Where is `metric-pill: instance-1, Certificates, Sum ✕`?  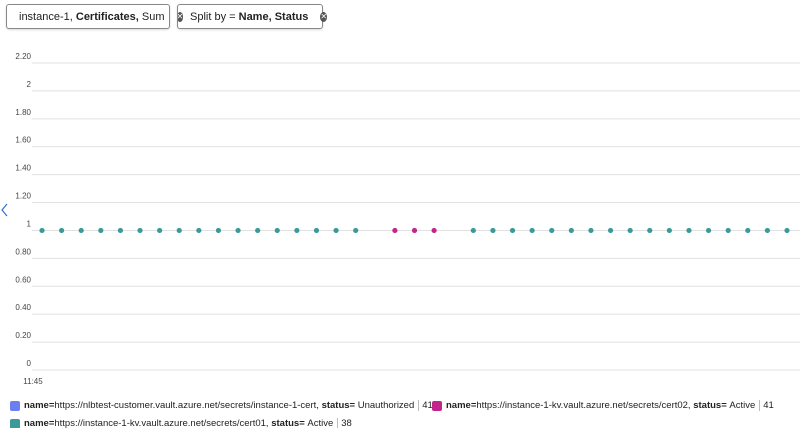 metric-pill: instance-1, Certificates, Sum ✕ is located at coordinates (95, 16).